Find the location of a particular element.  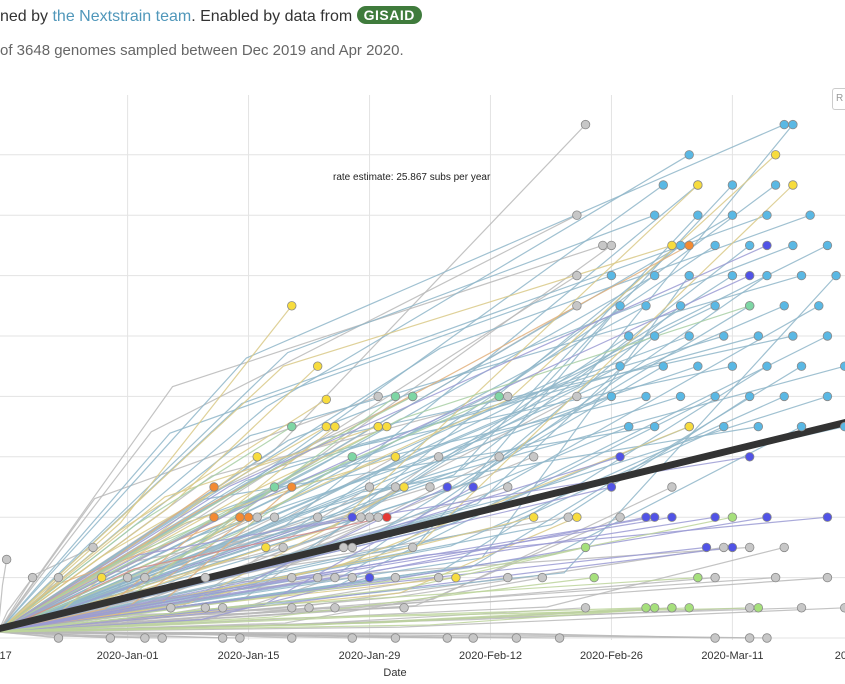

x-tick-label: 2020-Feb-12 is located at coordinates (490, 656).